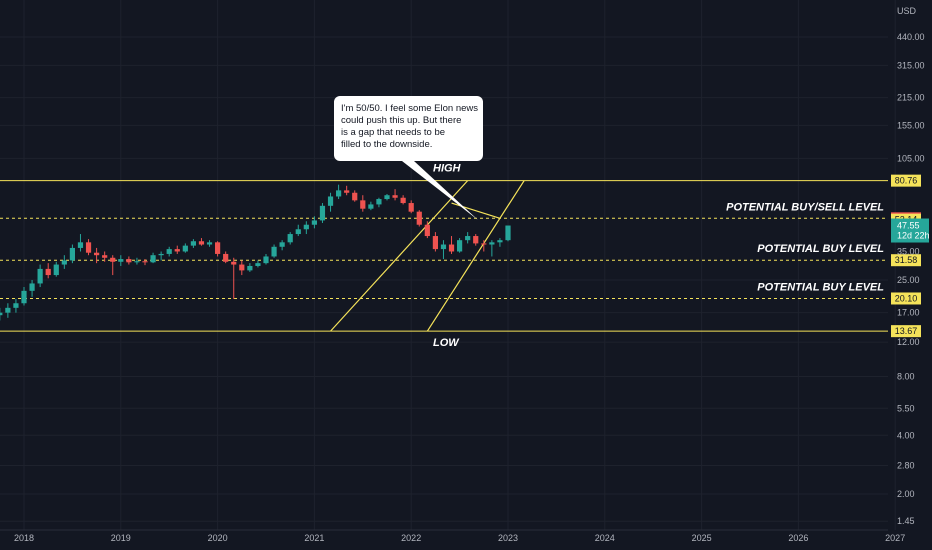 This screenshot has width=932, height=550. Describe the element at coordinates (702, 538) in the screenshot. I see `x-tick-label: 2025` at that location.